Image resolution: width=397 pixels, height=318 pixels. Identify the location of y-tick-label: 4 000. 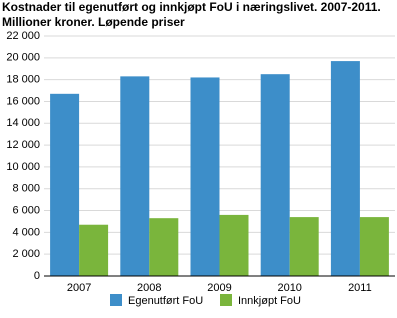
(26, 232).